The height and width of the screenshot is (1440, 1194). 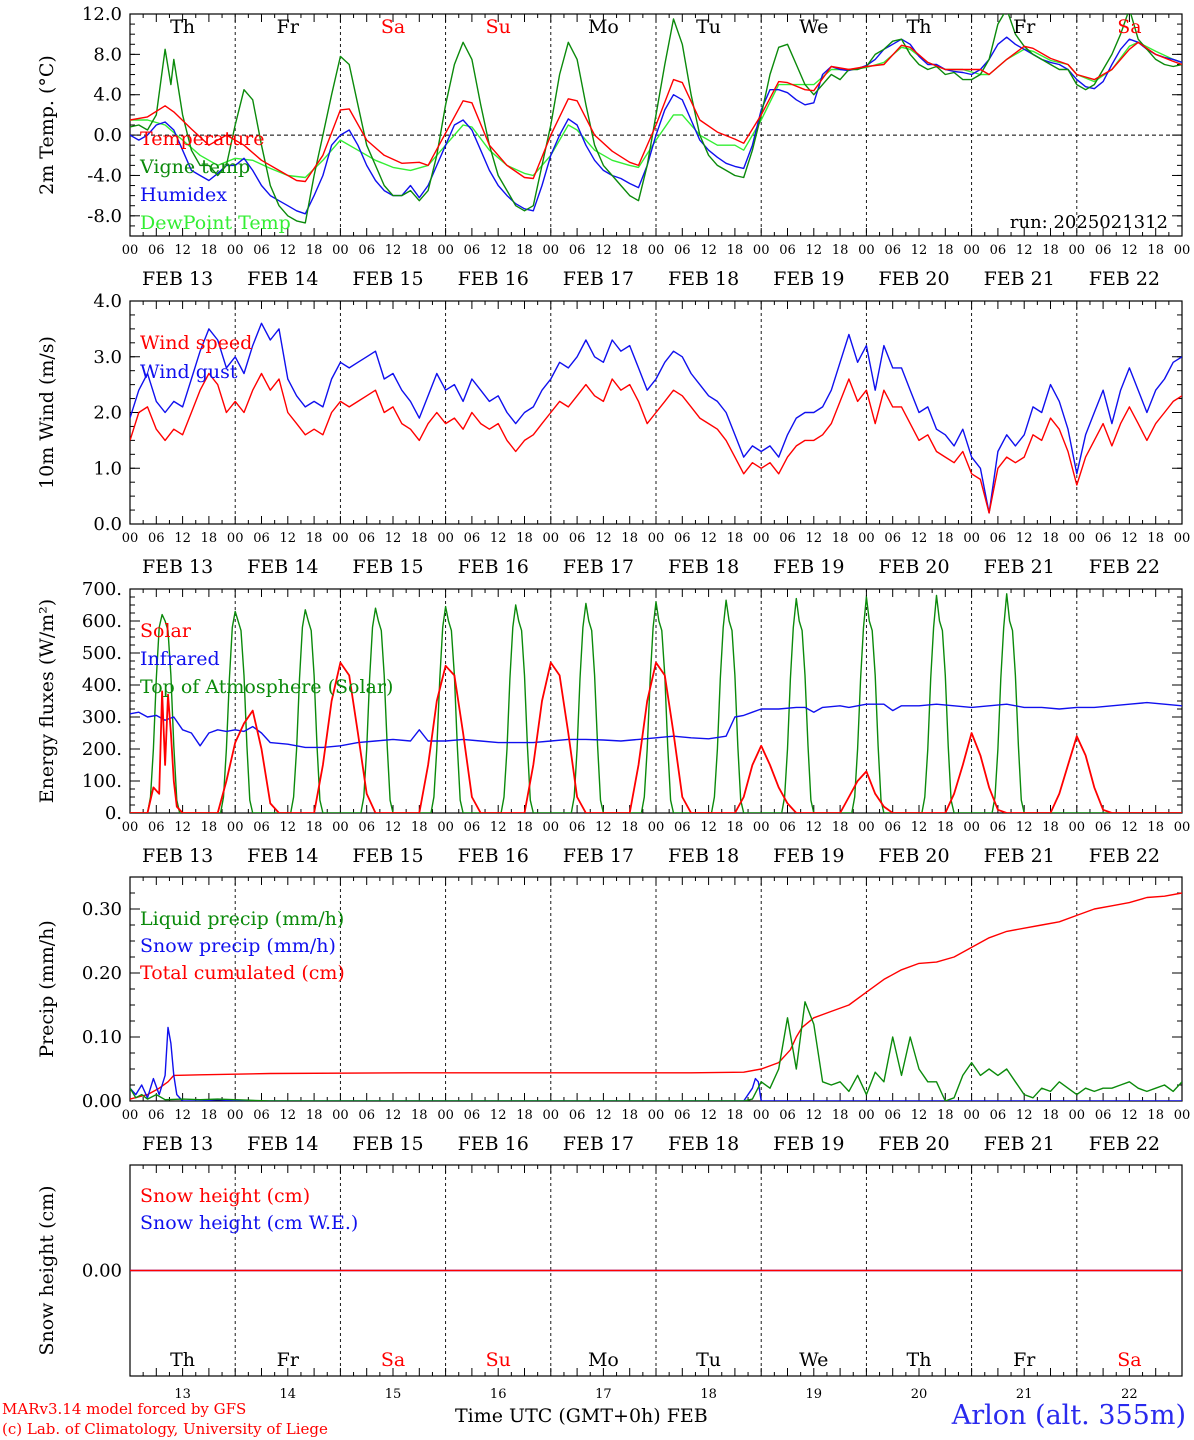 What do you see at coordinates (215, 223) in the screenshot?
I see `legend-entry: DewPoint Temp` at bounding box center [215, 223].